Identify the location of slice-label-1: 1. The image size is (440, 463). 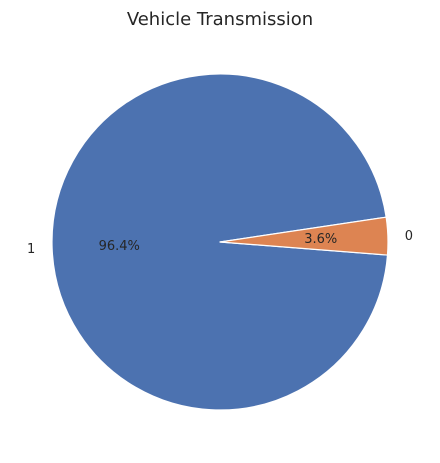
(31, 249).